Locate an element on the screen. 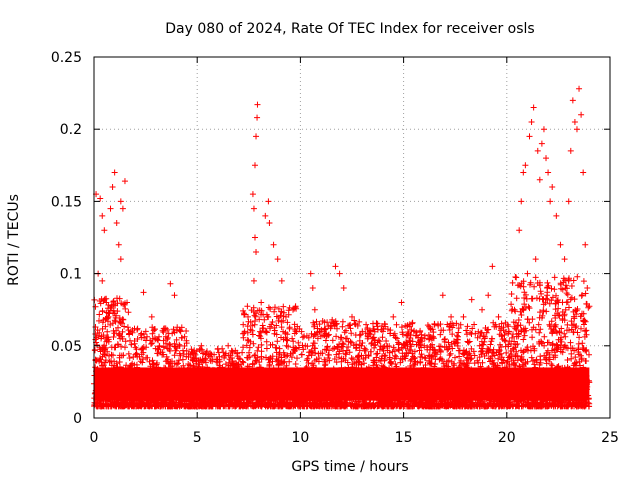  y-tick-label: 0 is located at coordinates (77, 419).